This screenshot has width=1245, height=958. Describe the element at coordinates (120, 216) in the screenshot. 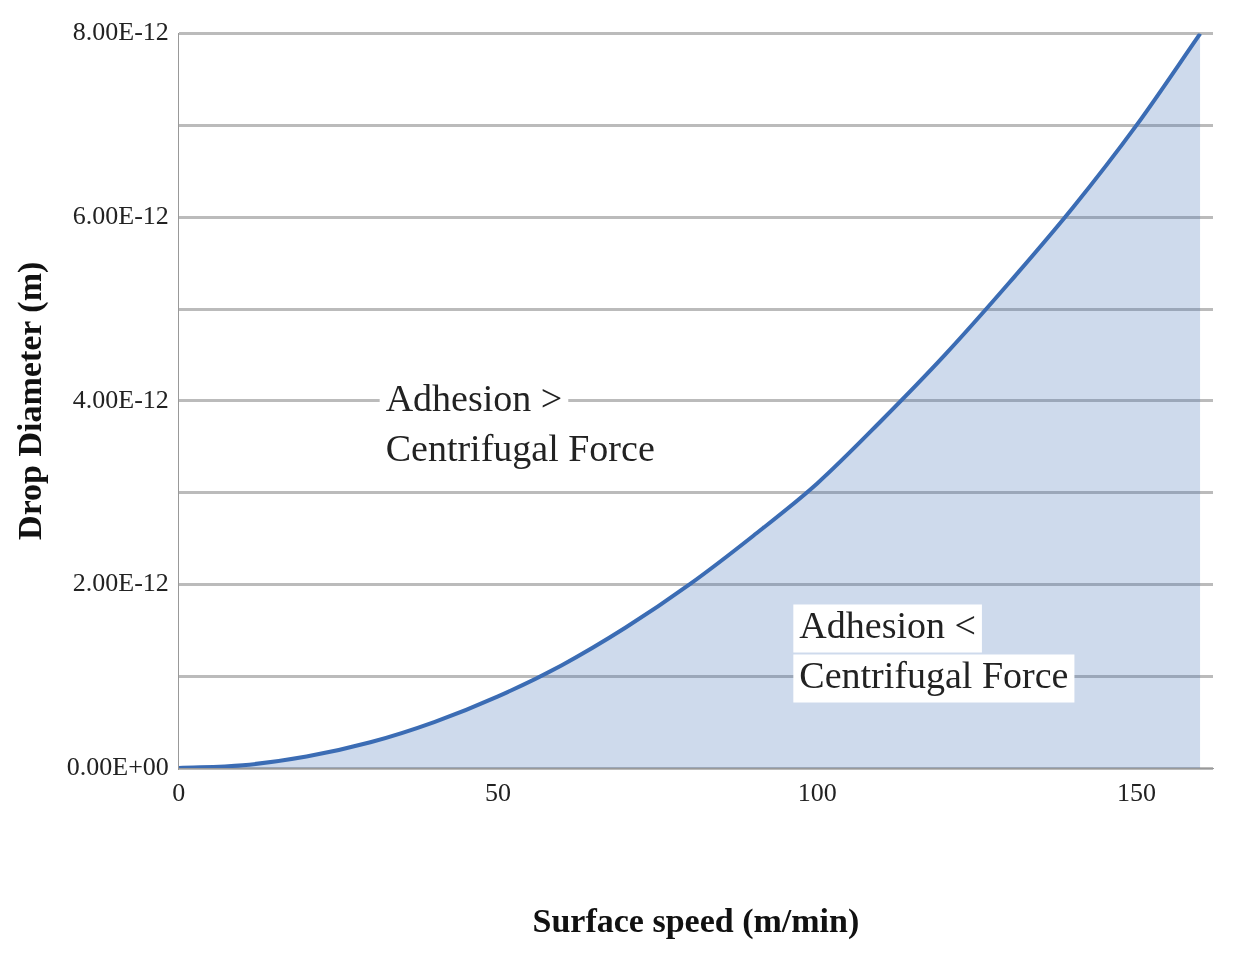

I see `y-tick-label: 6.00E-12` at that location.